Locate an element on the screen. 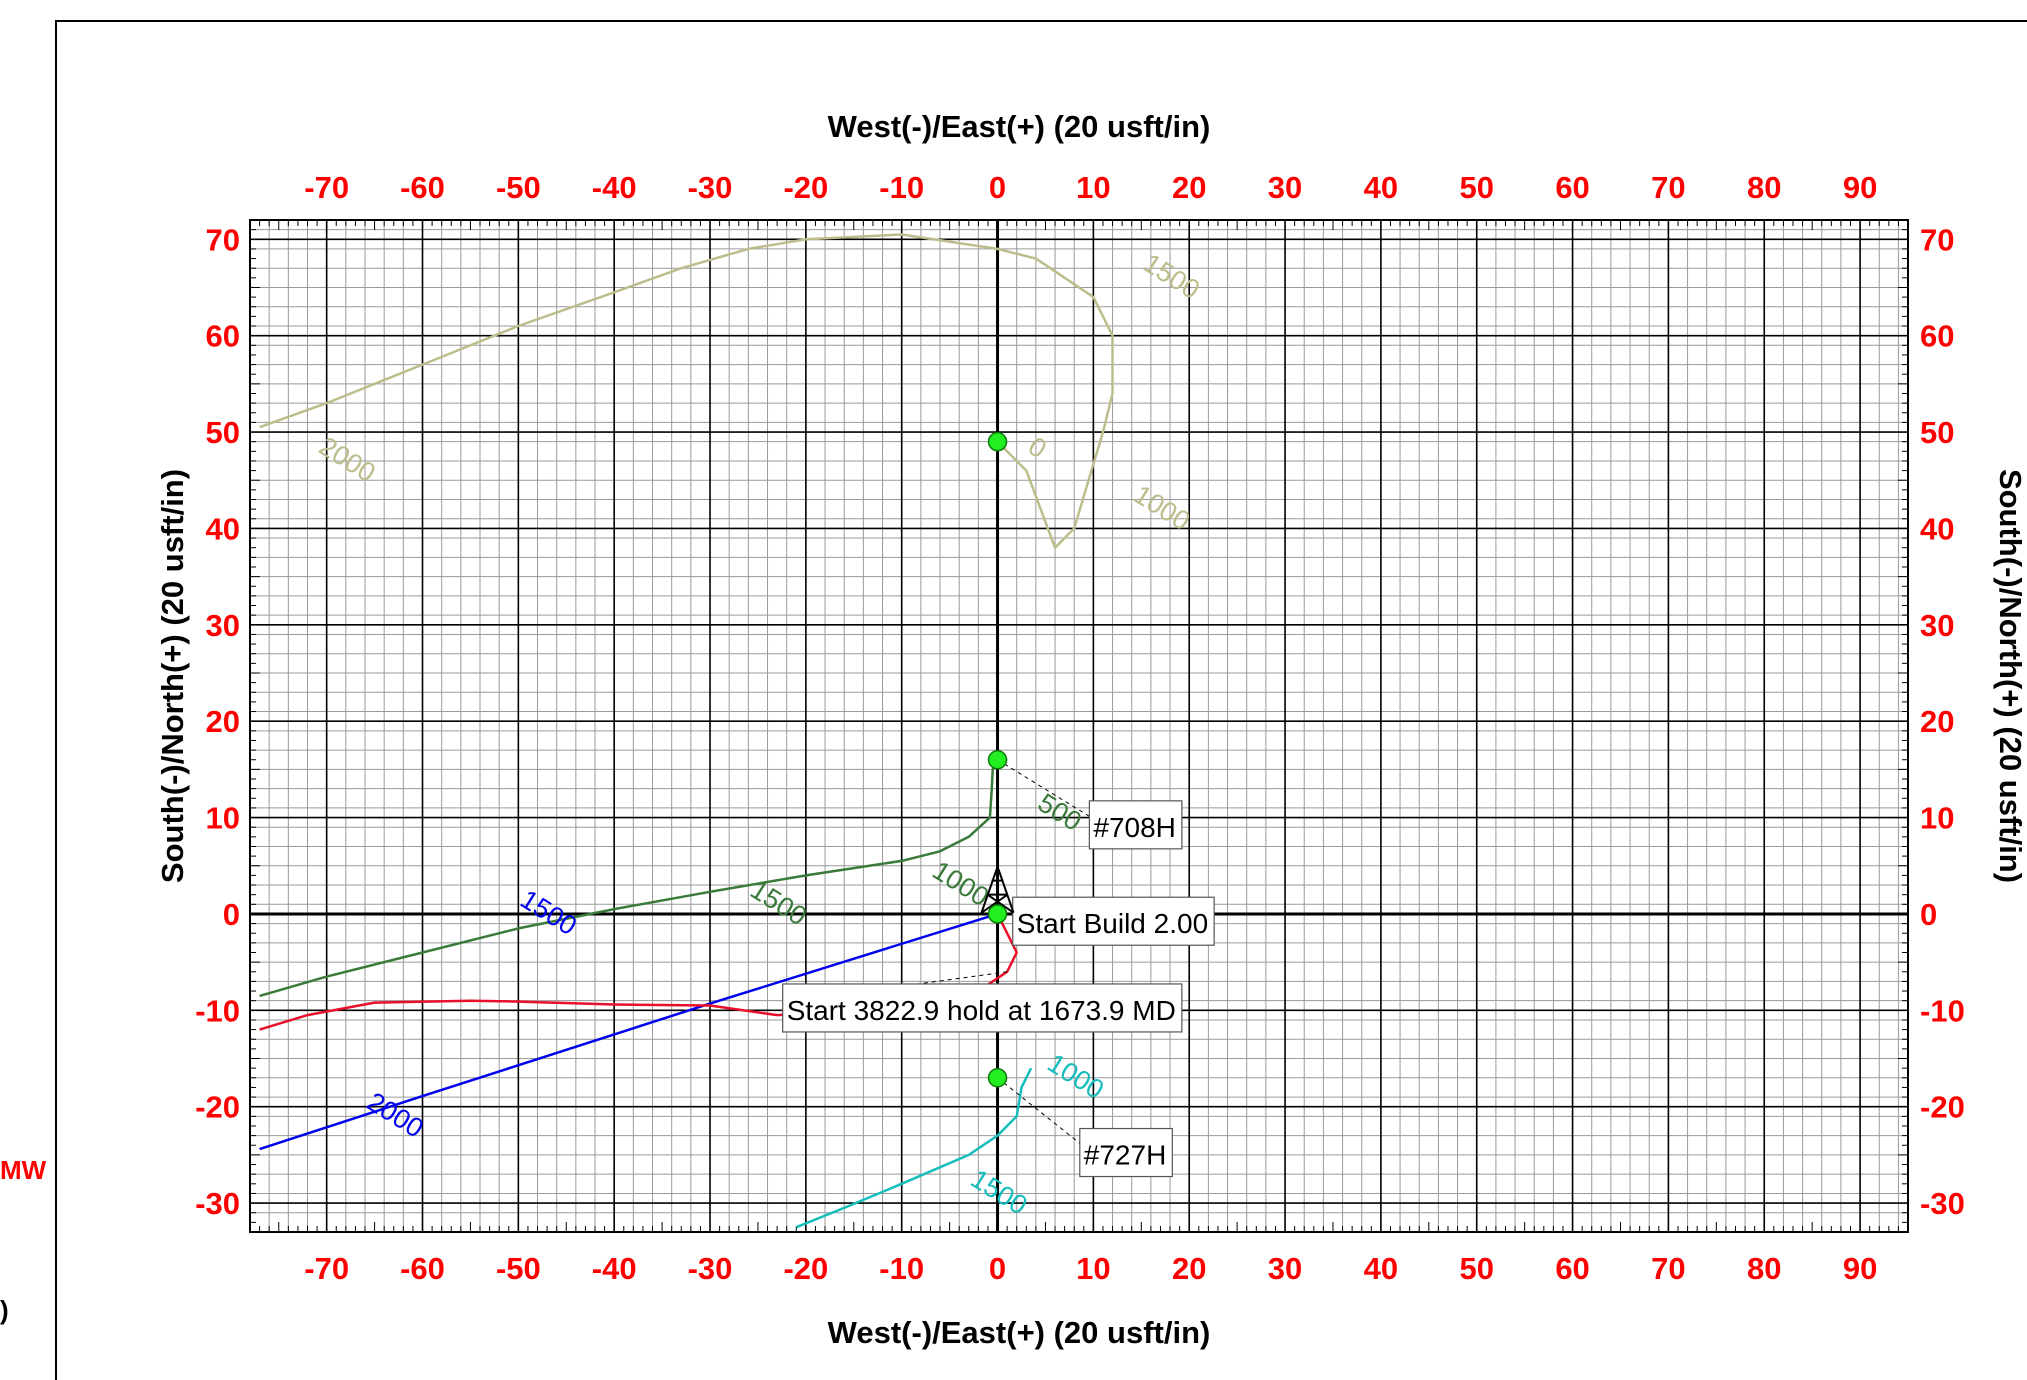  x-tick-label-bottom: 40 is located at coordinates (1381, 1268).